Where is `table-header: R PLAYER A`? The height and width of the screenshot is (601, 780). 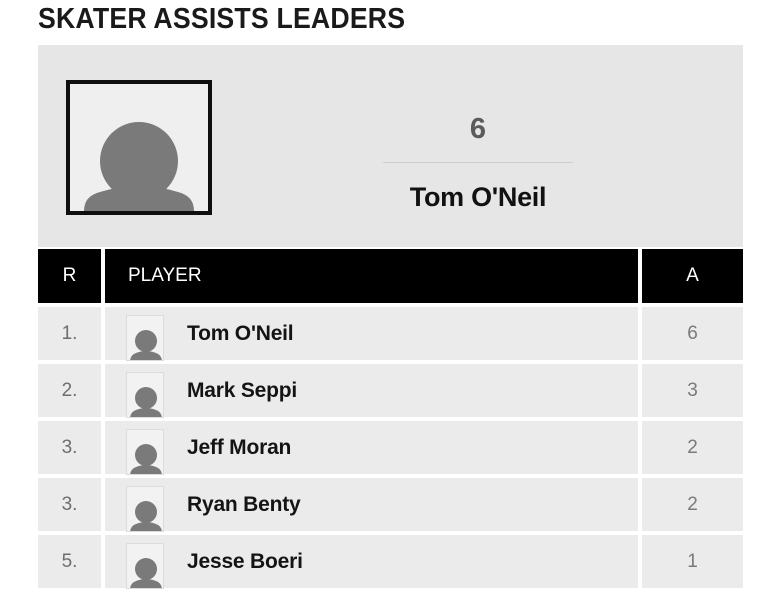
table-header: R PLAYER A is located at coordinates (390, 276).